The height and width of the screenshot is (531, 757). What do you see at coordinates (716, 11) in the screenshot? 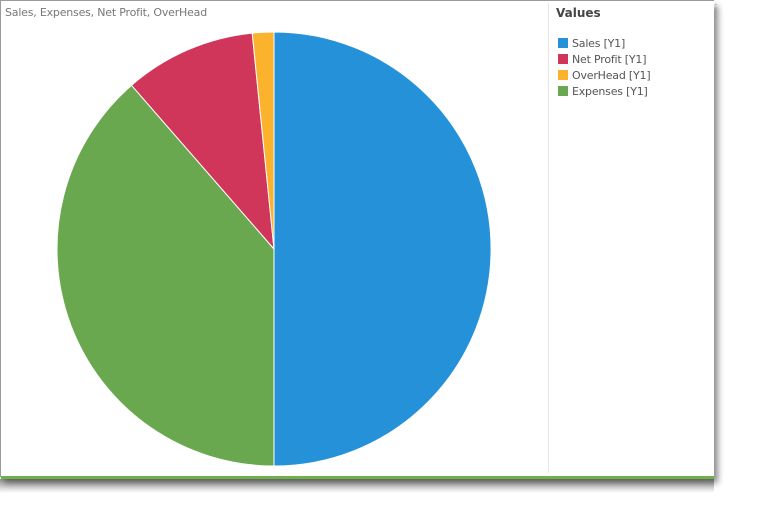
I see `more-options-icon: ⋮ ⋮` at bounding box center [716, 11].